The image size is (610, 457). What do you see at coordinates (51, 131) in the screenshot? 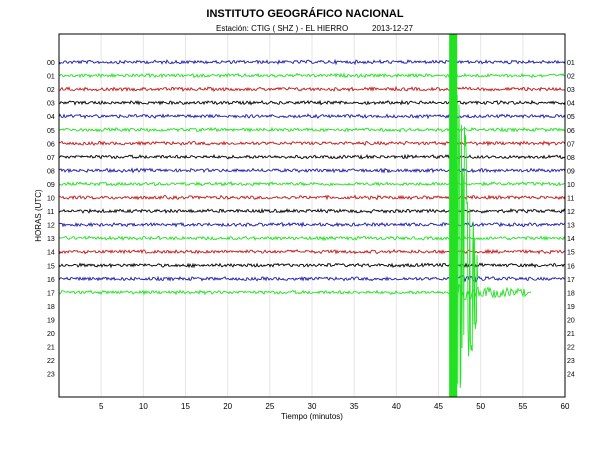
I see `hour-tick-label-left: 05` at bounding box center [51, 131].